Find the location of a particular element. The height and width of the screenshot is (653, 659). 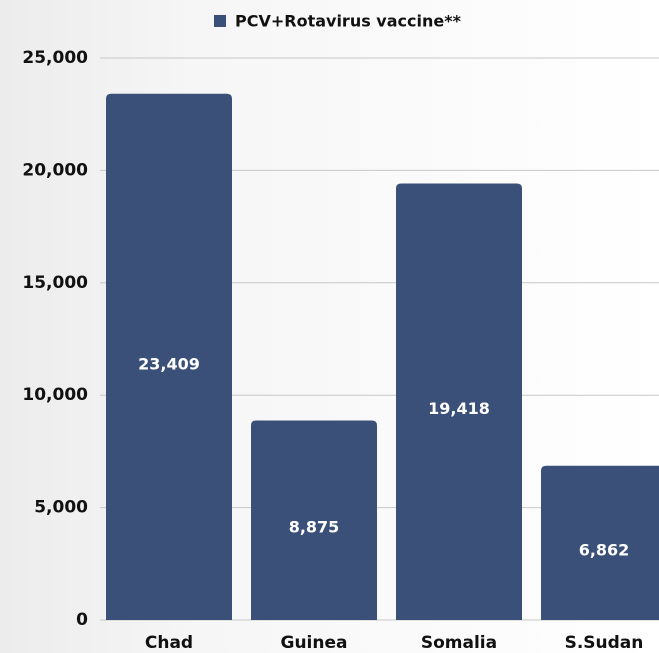

x-tick-label: Guinea is located at coordinates (314, 643).